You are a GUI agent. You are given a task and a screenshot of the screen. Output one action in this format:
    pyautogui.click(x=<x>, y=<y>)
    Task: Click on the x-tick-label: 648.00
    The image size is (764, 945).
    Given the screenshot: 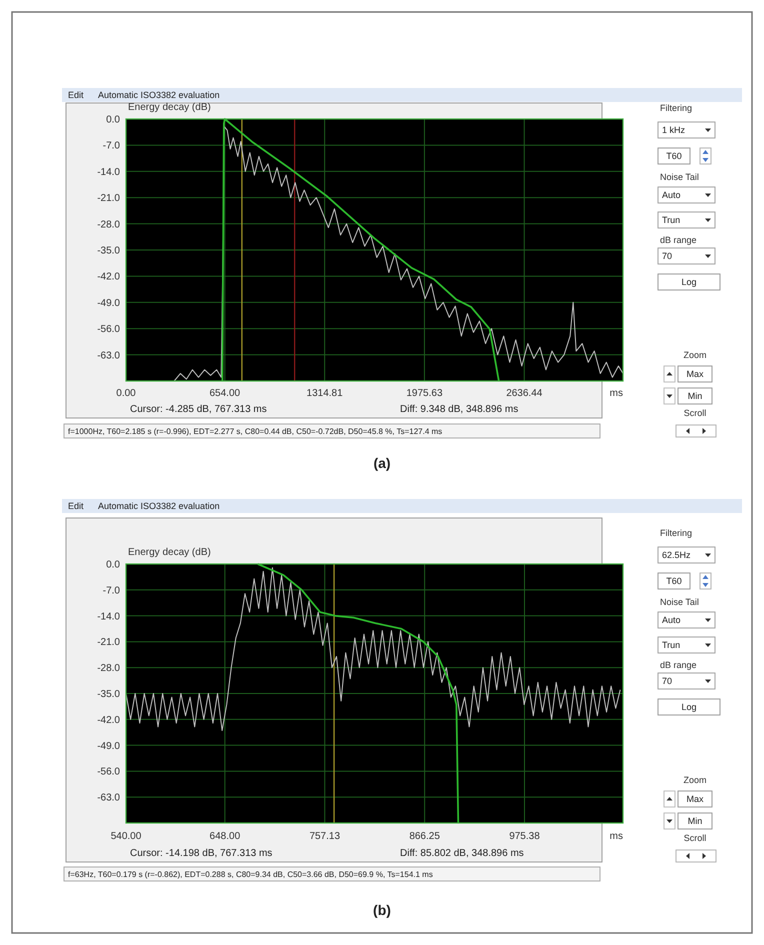 What is the action you would take?
    pyautogui.click(x=225, y=836)
    